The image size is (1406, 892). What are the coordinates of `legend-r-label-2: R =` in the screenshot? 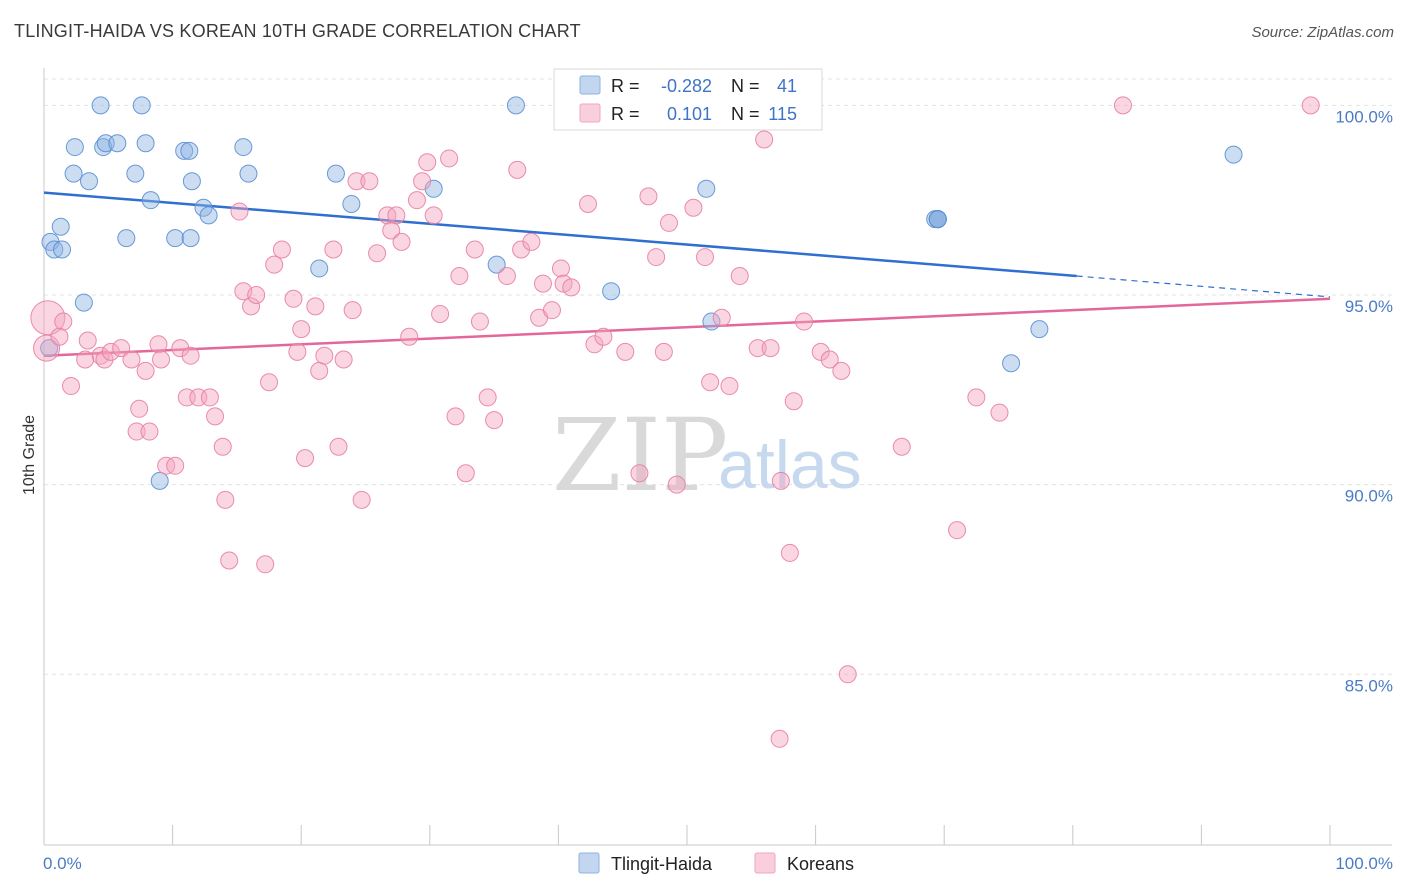 It's located at (625, 114).